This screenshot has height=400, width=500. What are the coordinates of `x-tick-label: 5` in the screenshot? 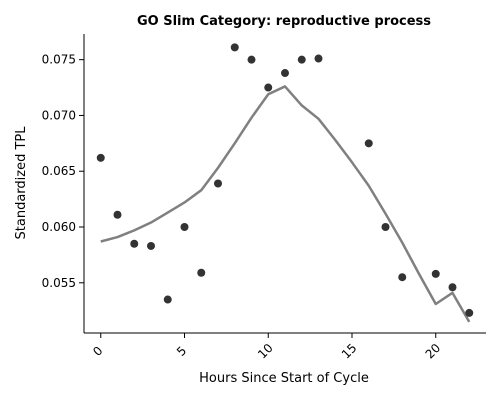 It's located at (181, 351).